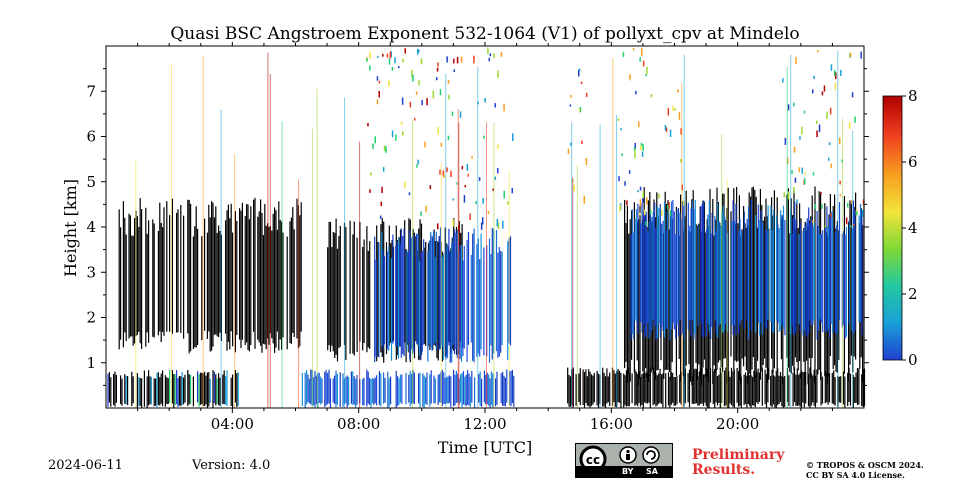 This screenshot has height=480, width=960. I want to click on x-tick-label: 04:00, so click(232, 424).